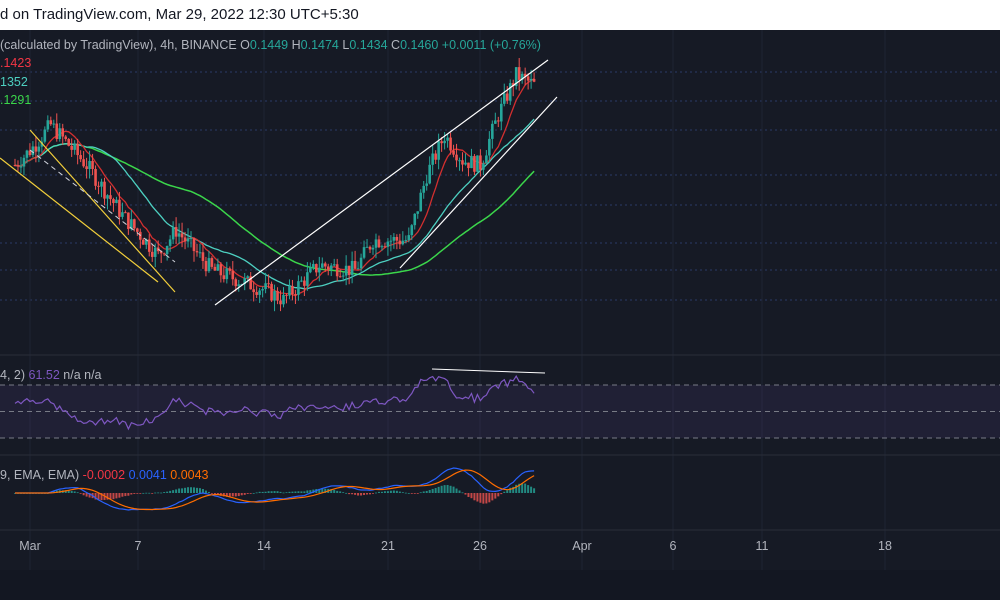 This screenshot has width=1000, height=600. What do you see at coordinates (581, 546) in the screenshot?
I see `x-tick-label: Apr` at bounding box center [581, 546].